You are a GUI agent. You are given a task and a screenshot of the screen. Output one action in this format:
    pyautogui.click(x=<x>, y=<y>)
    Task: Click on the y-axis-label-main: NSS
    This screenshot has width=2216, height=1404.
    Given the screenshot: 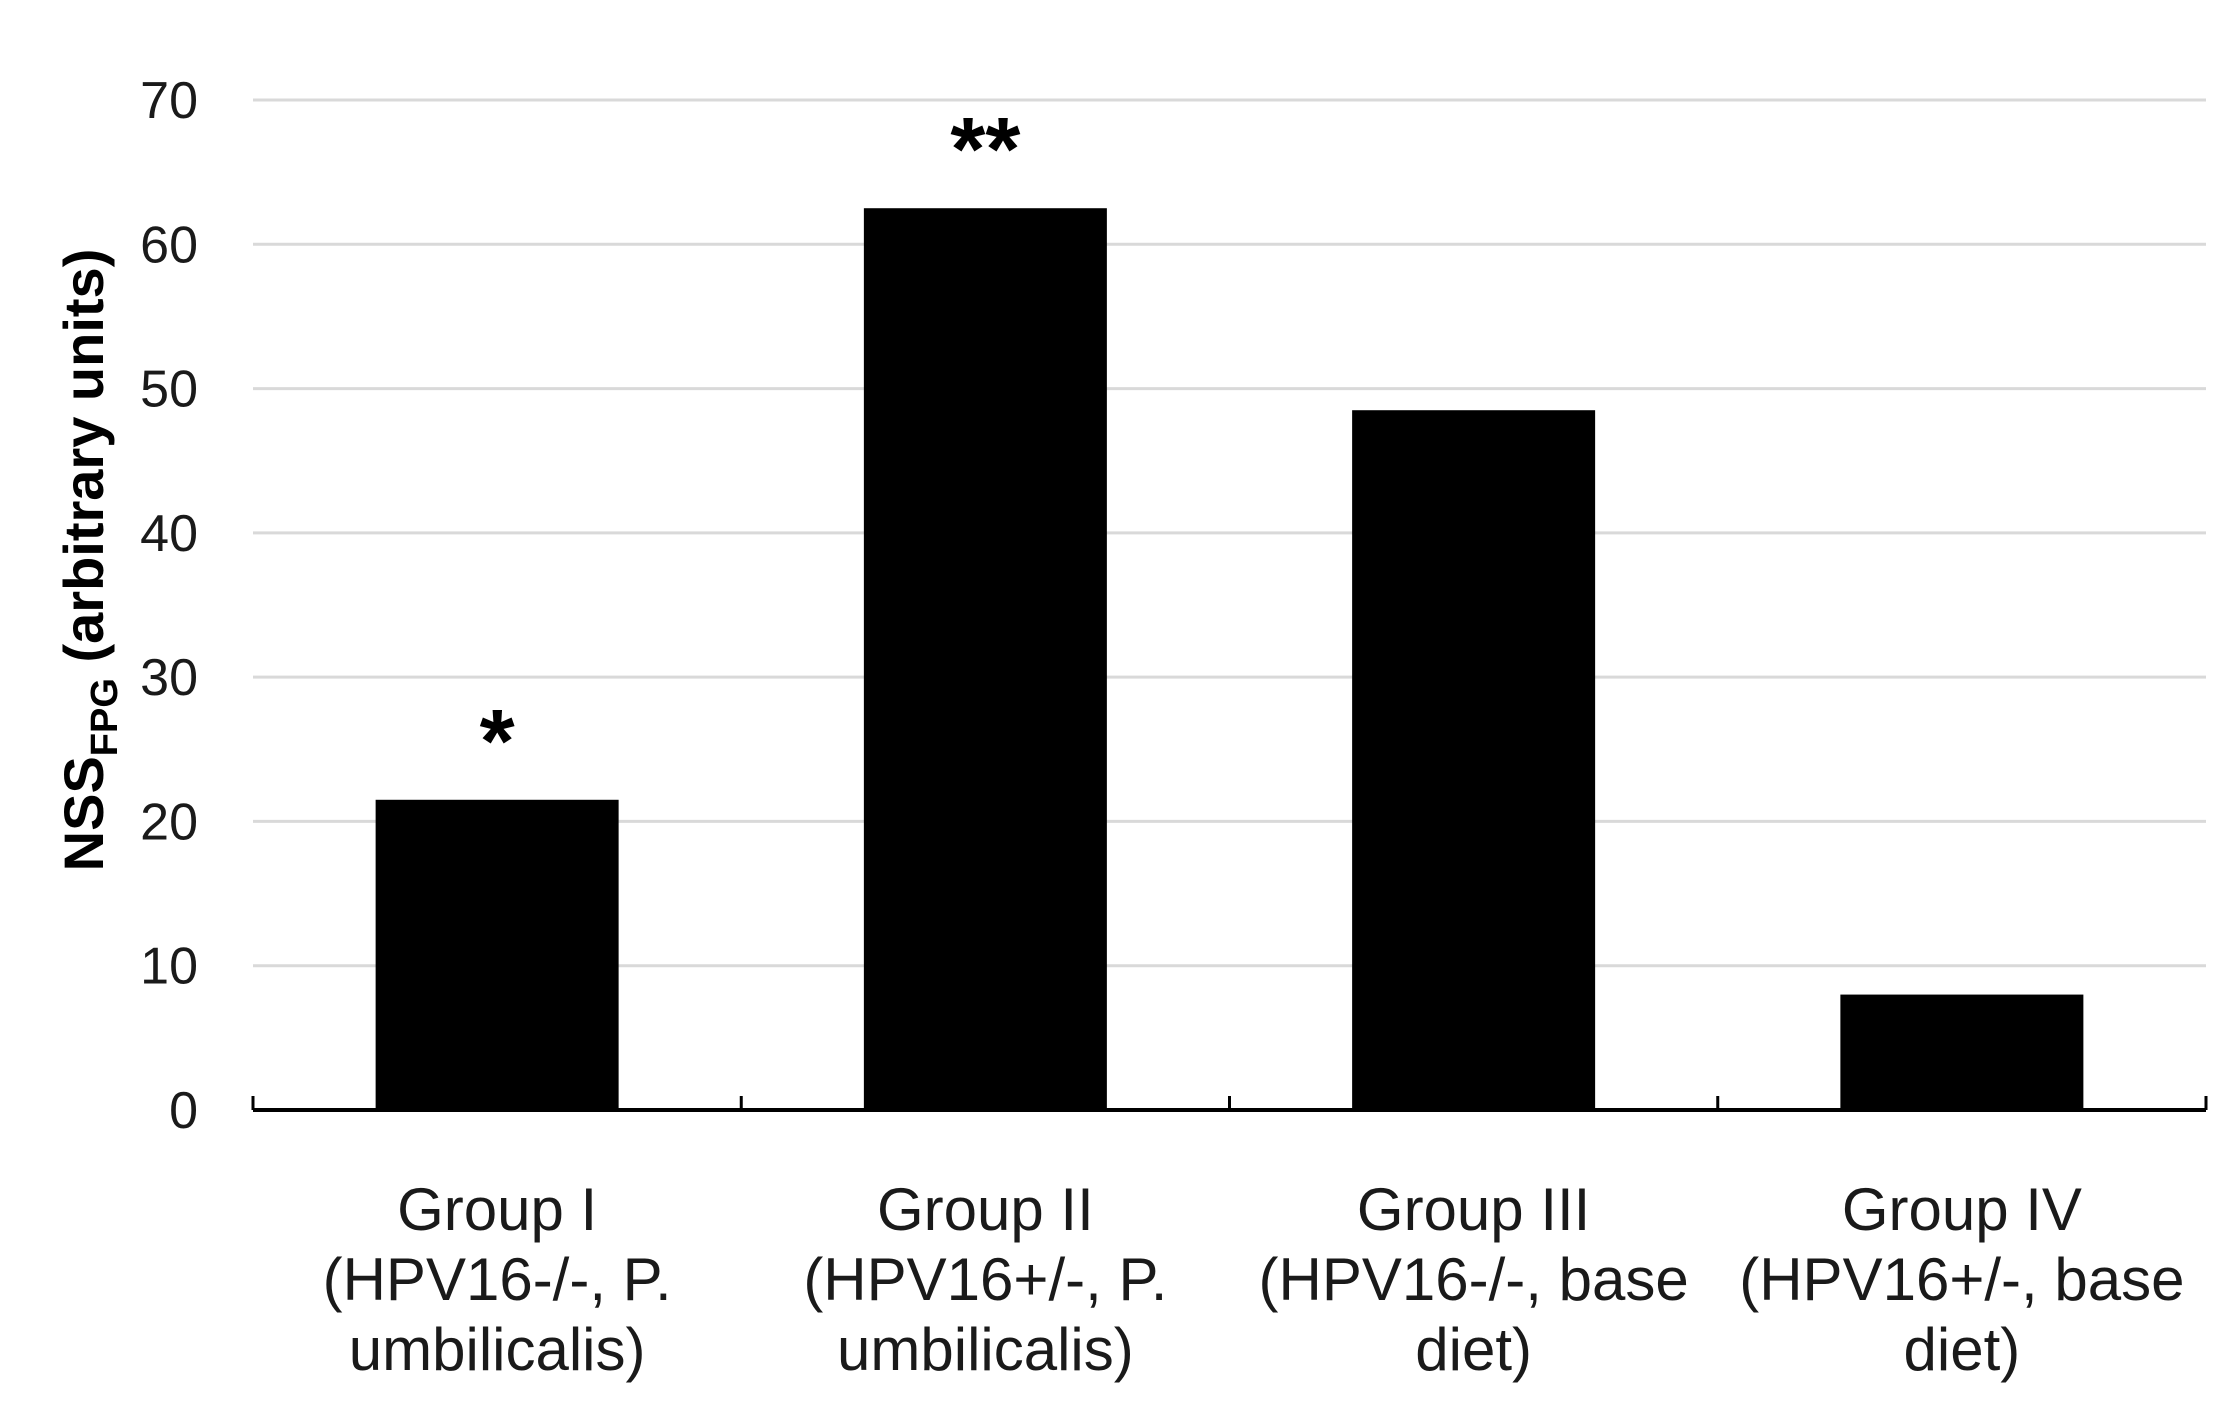 What is the action you would take?
    pyautogui.click(x=83, y=813)
    